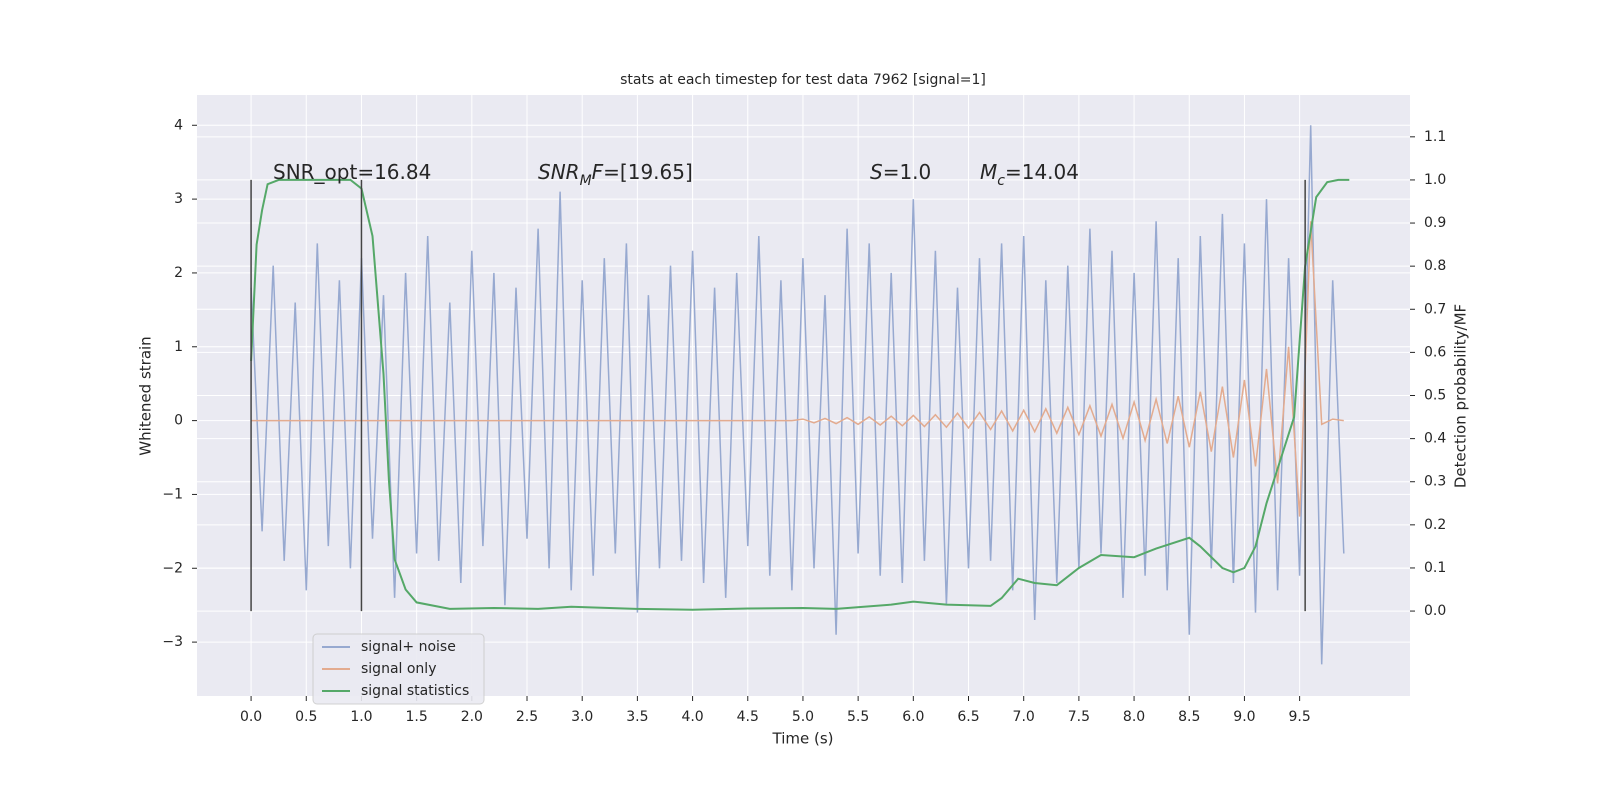 This screenshot has width=1600, height=800. I want to click on x-tick-label: 5.5, so click(858, 717).